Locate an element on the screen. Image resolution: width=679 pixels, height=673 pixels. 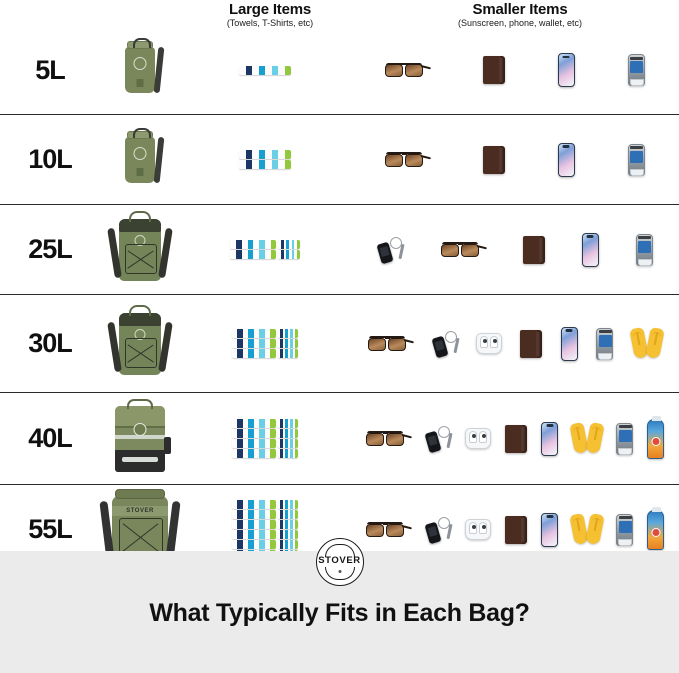
capacity-row: 25L is located at coordinates (339, 249).